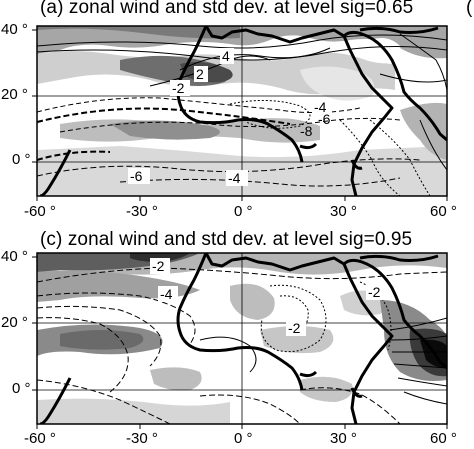 The image size is (474, 449). I want to click on panel-a-contour-labels: 4 2 -2 -4 -6 -8 -6 -4, so click(230, 117).